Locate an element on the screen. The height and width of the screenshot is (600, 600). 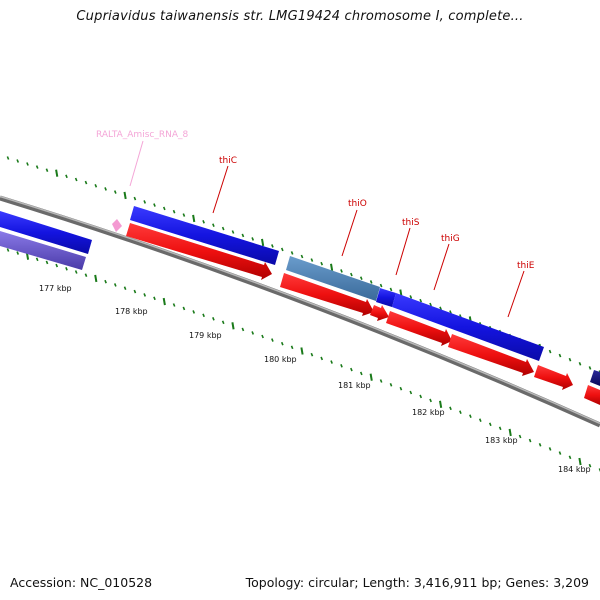
label-thiO: thiO is located at coordinates (357, 204).